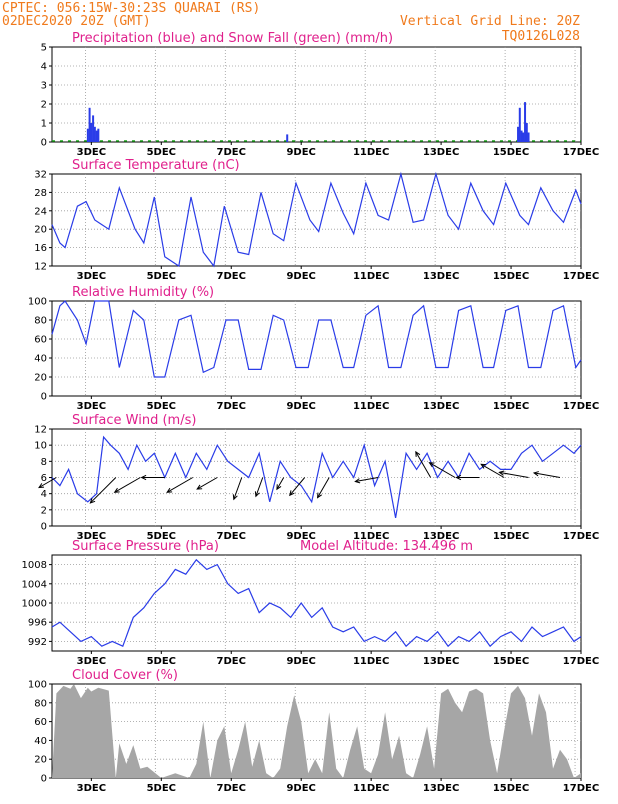 The width and height of the screenshot is (618, 804). Describe the element at coordinates (441, 536) in the screenshot. I see `wind-xtick: 13DEC` at that location.